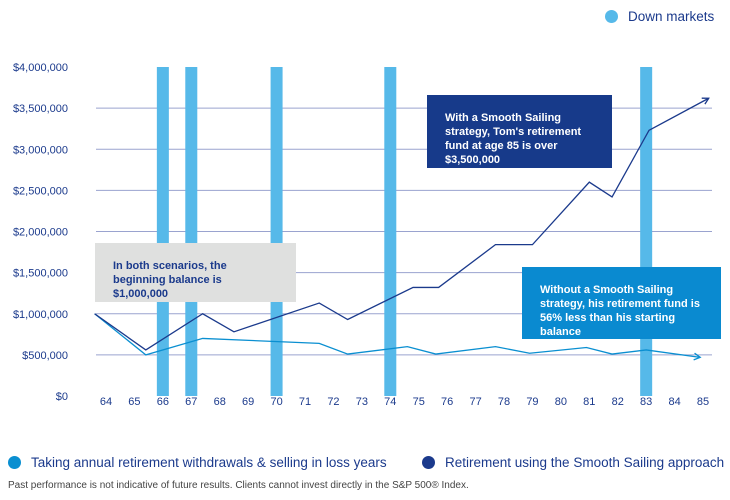  What do you see at coordinates (276, 402) in the screenshot?
I see `x-tick-label: 70` at bounding box center [276, 402].